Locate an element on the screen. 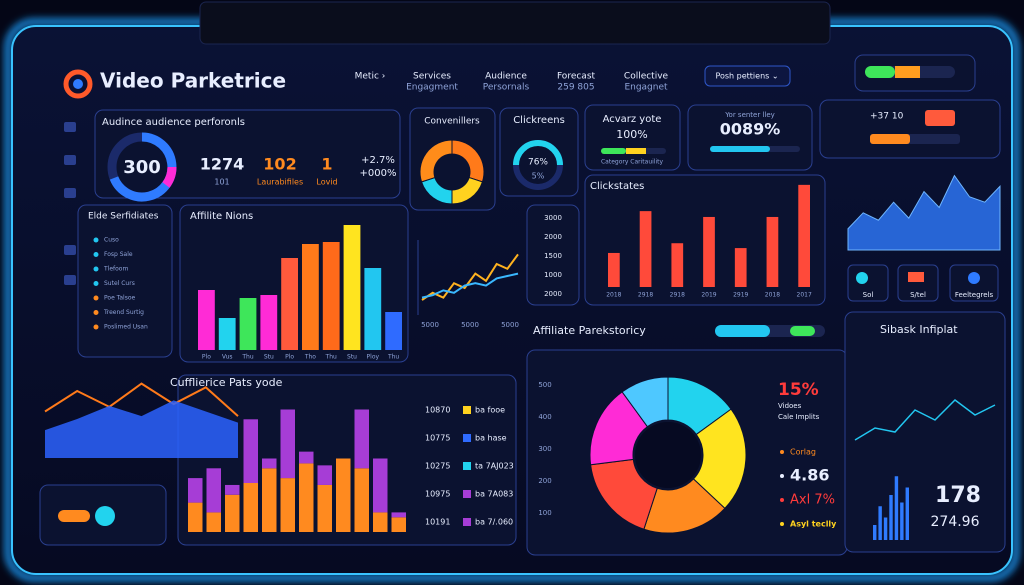 The height and width of the screenshot is (585, 1024). scale-label: 1500 is located at coordinates (553, 256).